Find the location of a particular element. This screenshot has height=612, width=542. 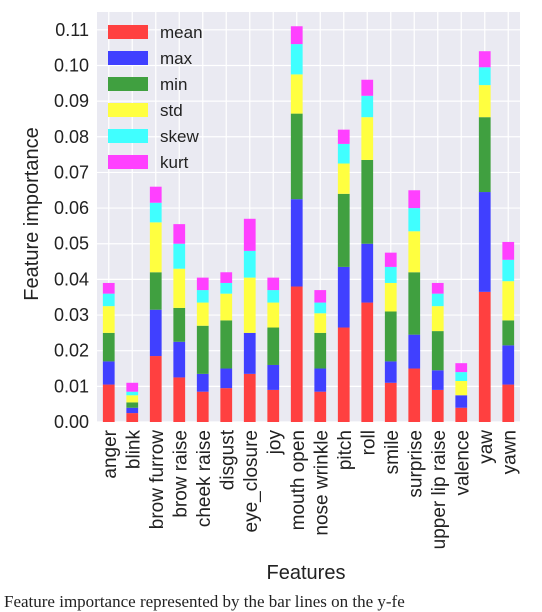

y-tick-label: 0.00 is located at coordinates (71, 422).